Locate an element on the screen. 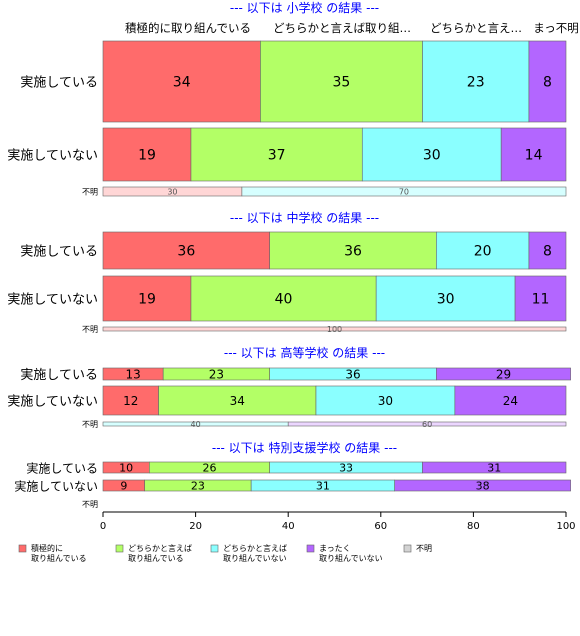  data-label: 60 is located at coordinates (427, 424).